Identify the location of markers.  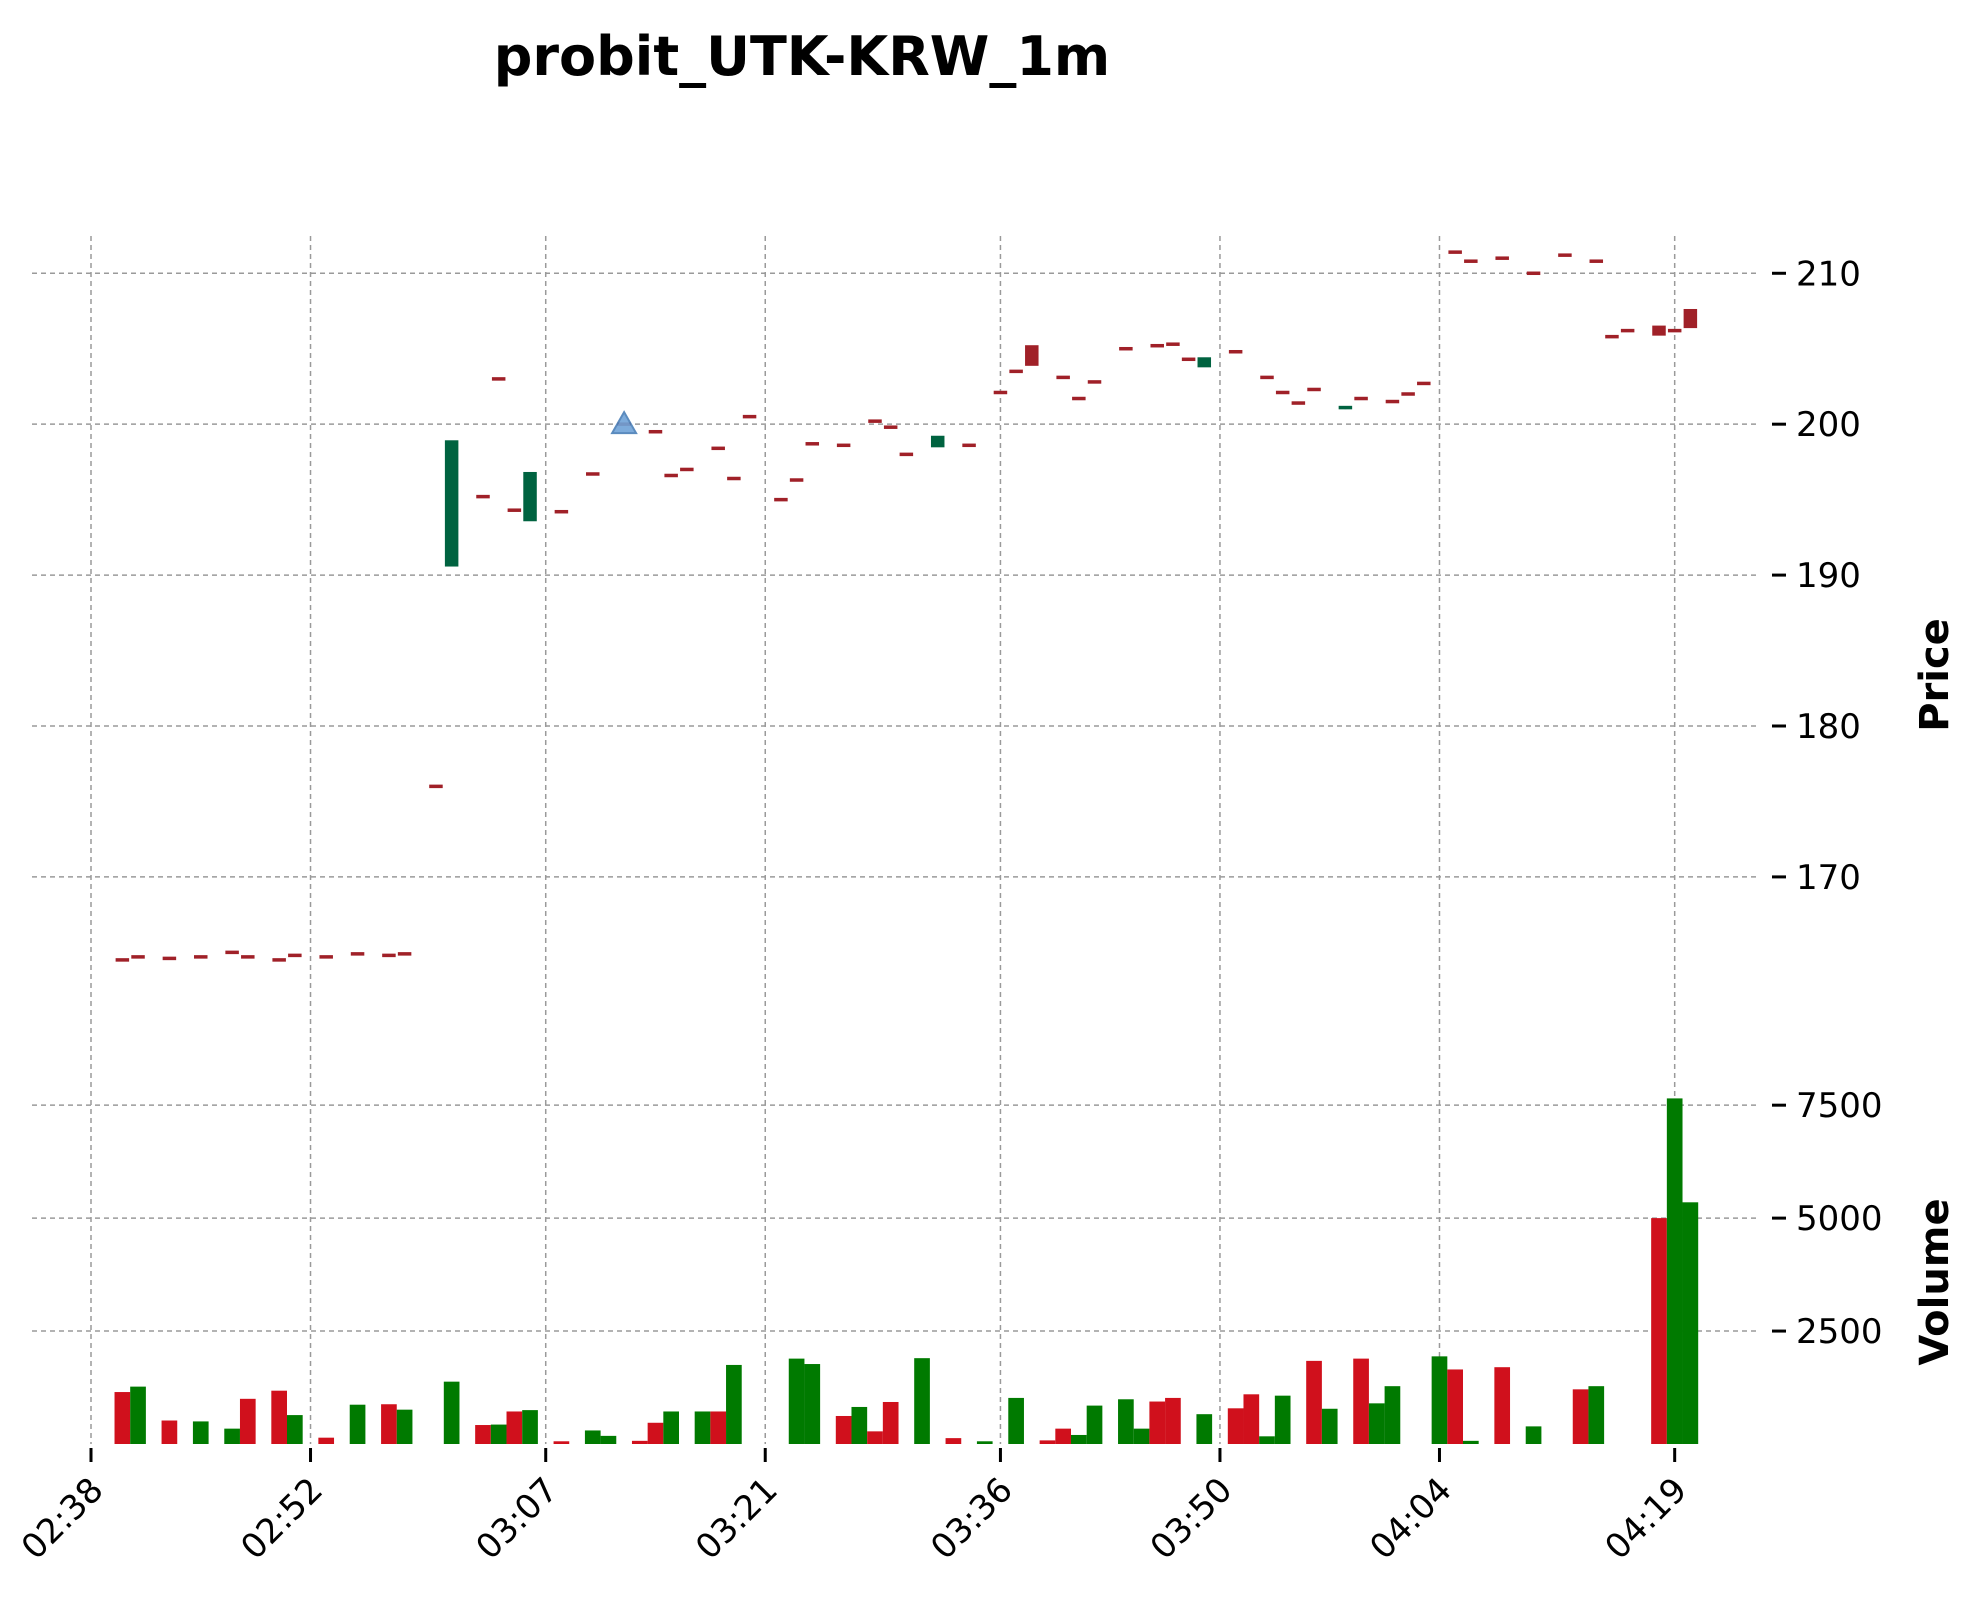
(624, 422).